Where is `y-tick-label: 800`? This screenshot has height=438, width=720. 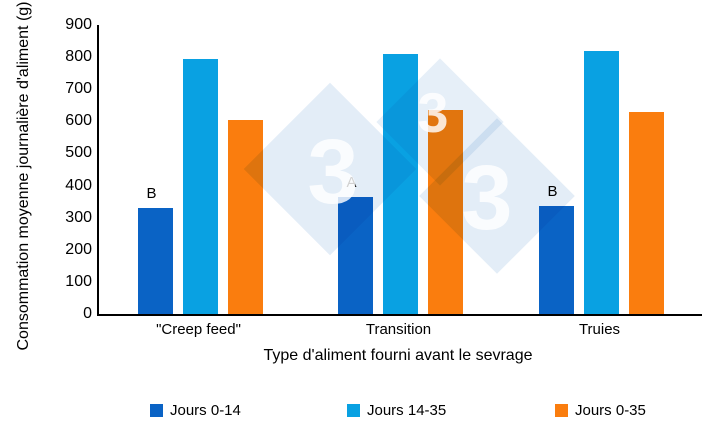
y-tick-label: 800 is located at coordinates (78, 57).